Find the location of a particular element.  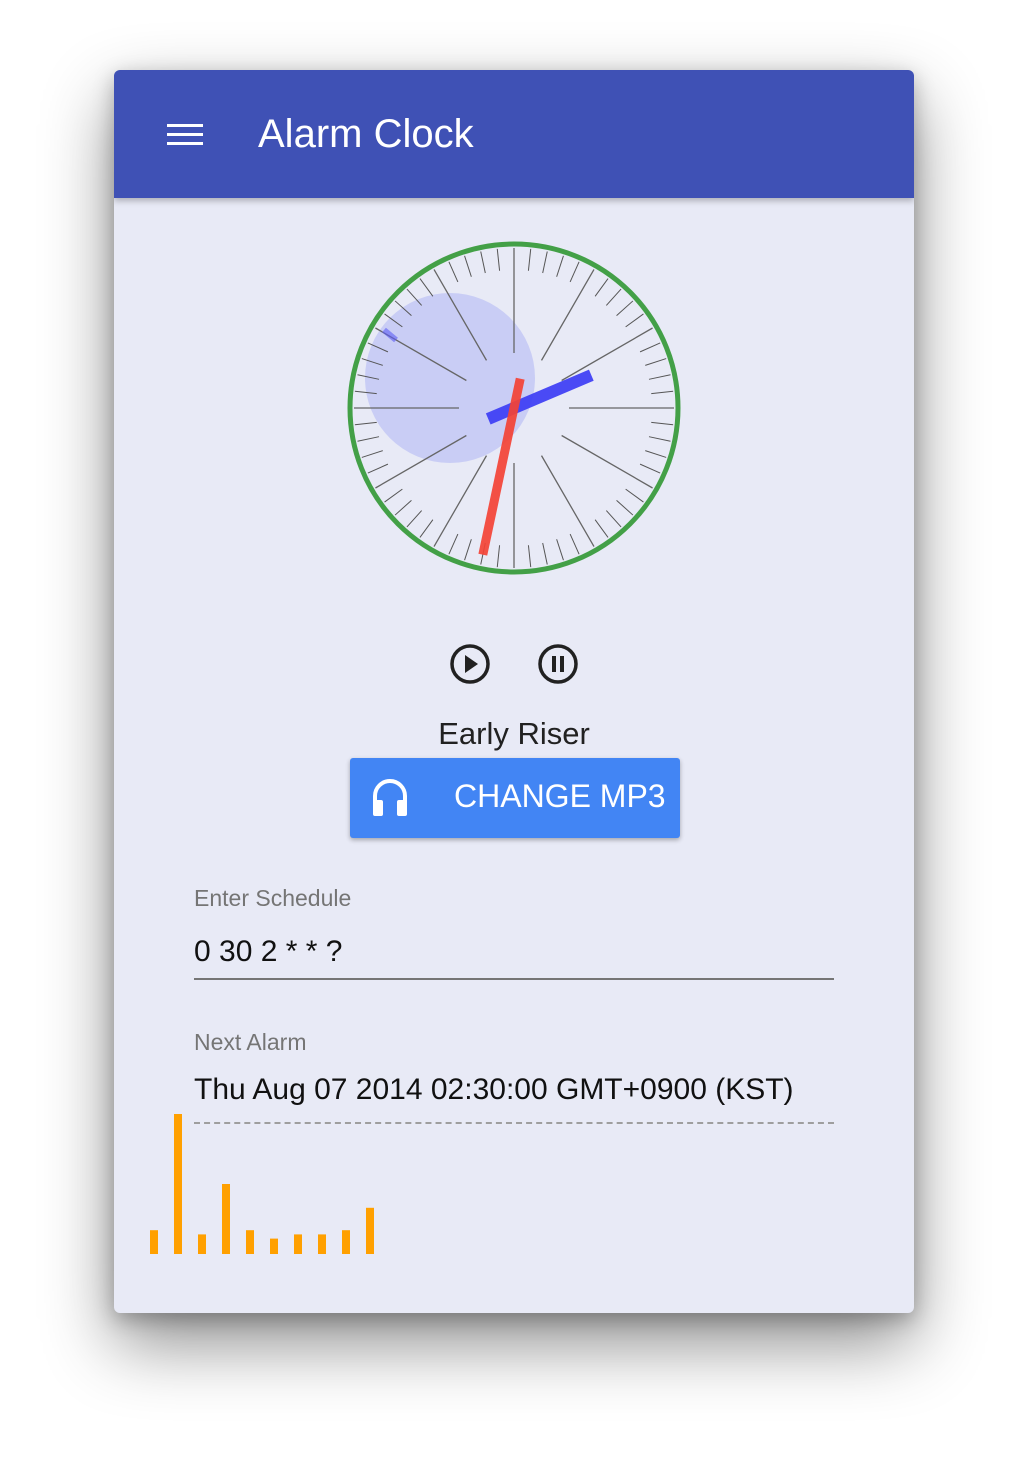

clock-ring is located at coordinates (514, 408).